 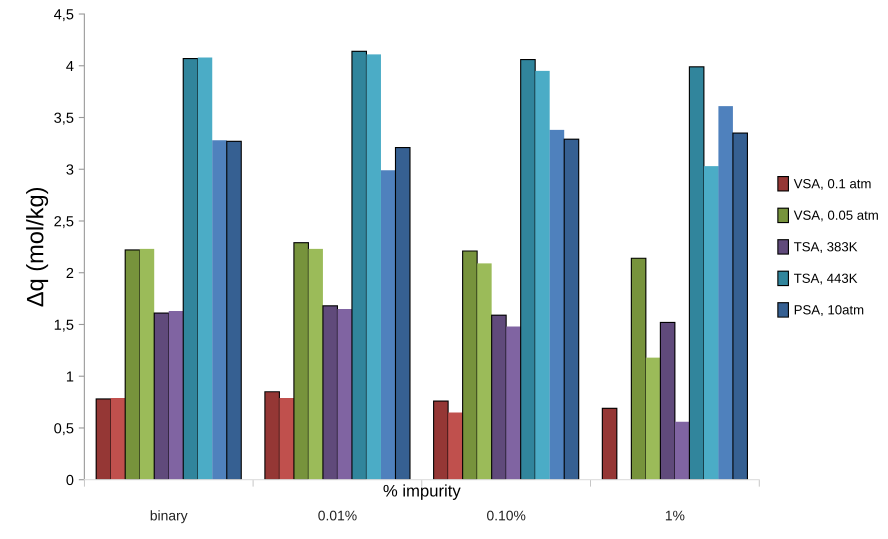 I want to click on legend-label: PSA, 10atm, so click(x=829, y=310).